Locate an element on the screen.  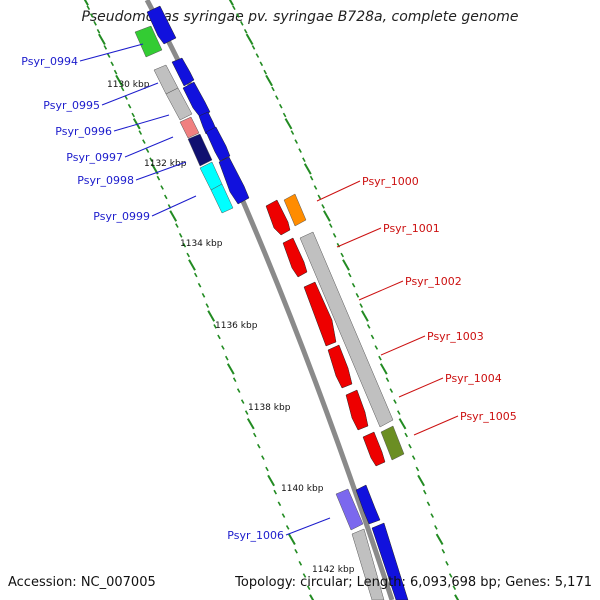
gene-label-psyr-1002: Psyr_1002 is located at coordinates (433, 281).